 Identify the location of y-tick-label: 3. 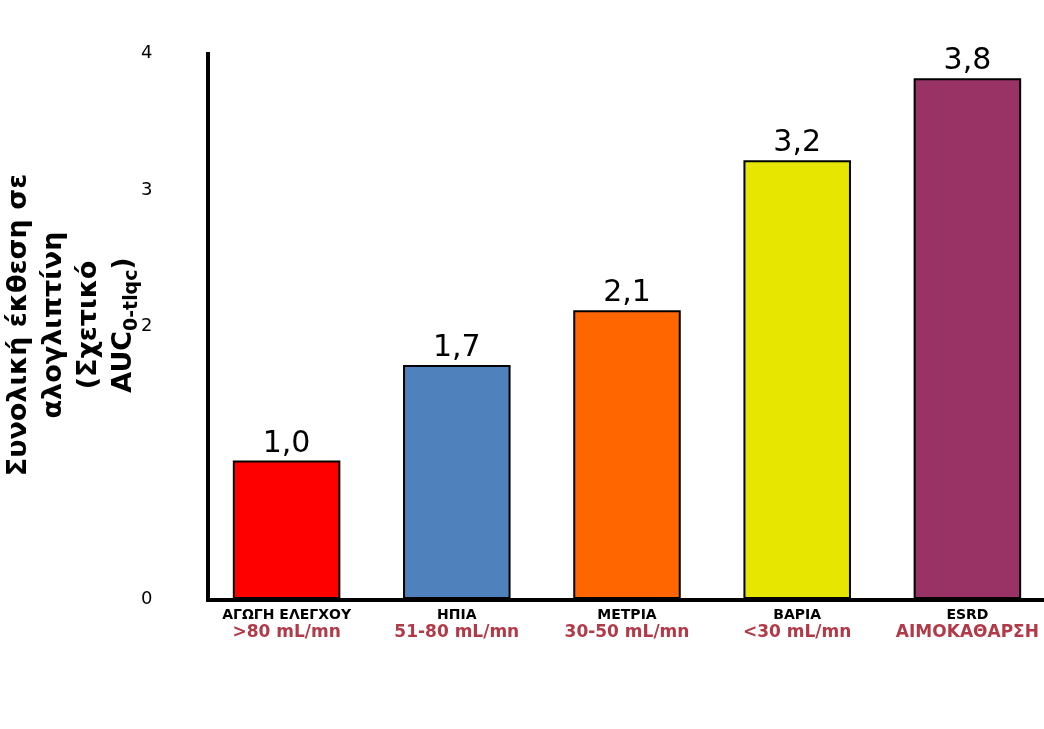
(146, 188).